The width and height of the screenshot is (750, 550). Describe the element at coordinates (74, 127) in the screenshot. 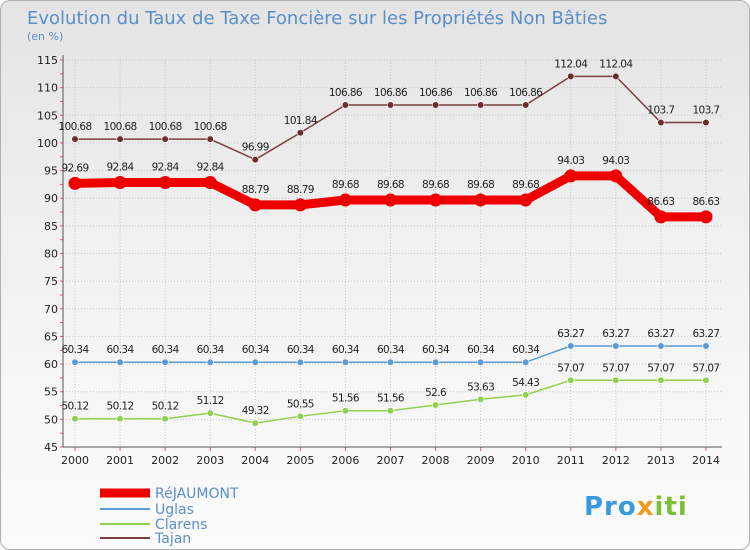

I see `data-label-tajan: 100.68` at that location.